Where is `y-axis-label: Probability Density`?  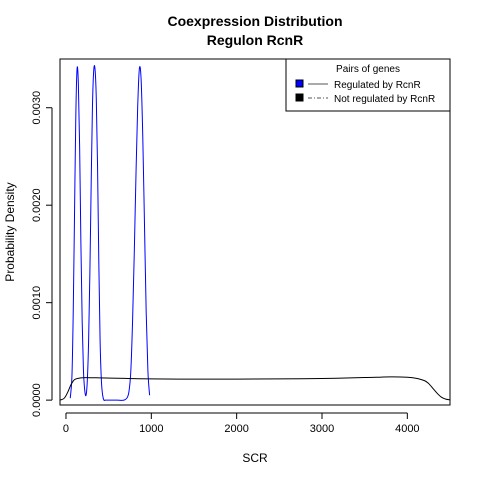
y-axis-label: Probability Density is located at coordinates (10, 231).